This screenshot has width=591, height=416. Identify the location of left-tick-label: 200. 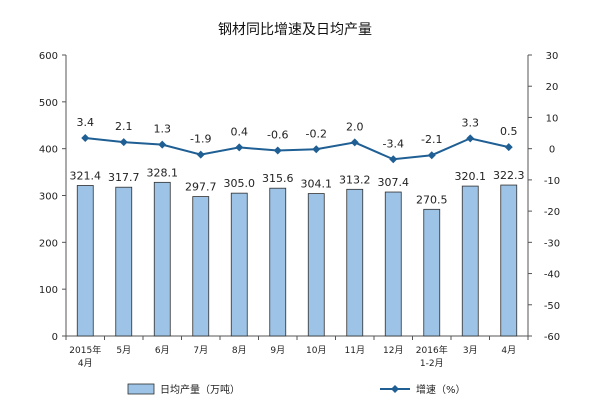
(48, 243).